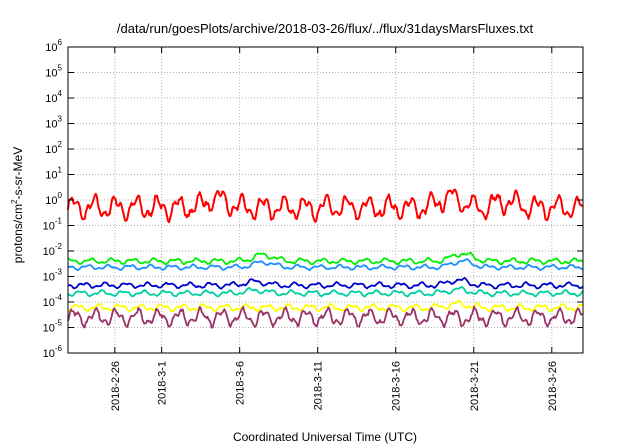 The image size is (640, 448). I want to click on y-tick-label: 10², so click(53, 148).